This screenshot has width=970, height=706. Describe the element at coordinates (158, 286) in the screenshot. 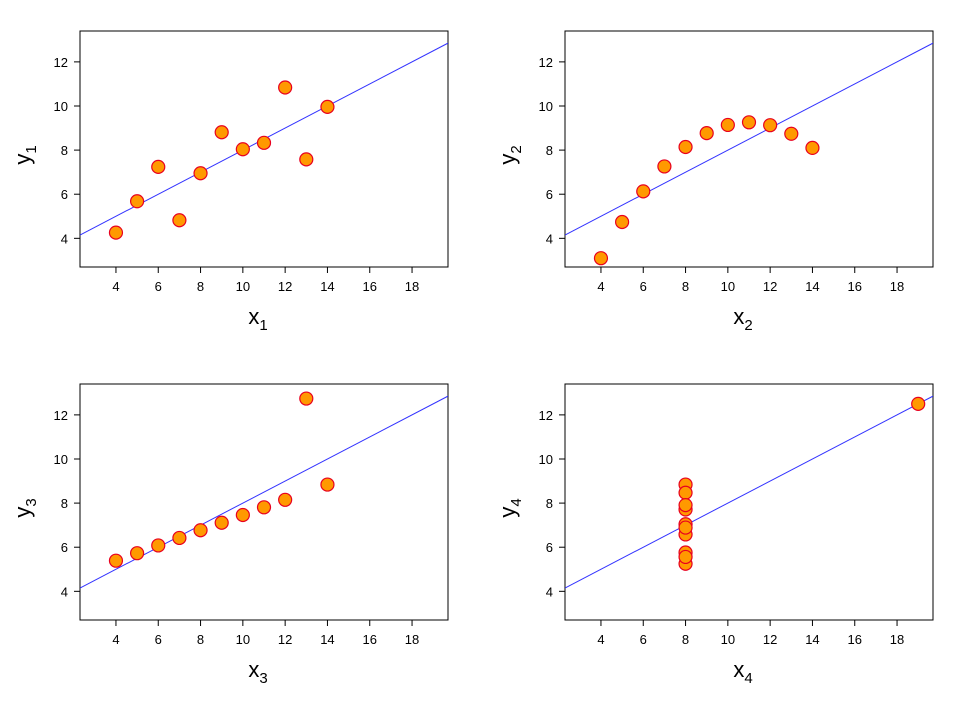

I see `x-tick-label: 6` at that location.